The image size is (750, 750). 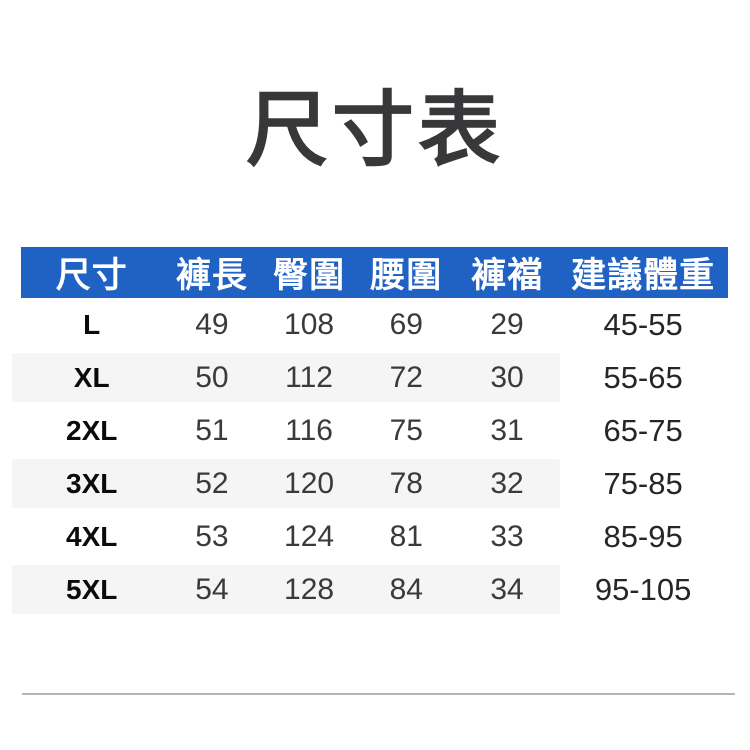 What do you see at coordinates (92, 324) in the screenshot?
I see `size-cell: L` at bounding box center [92, 324].